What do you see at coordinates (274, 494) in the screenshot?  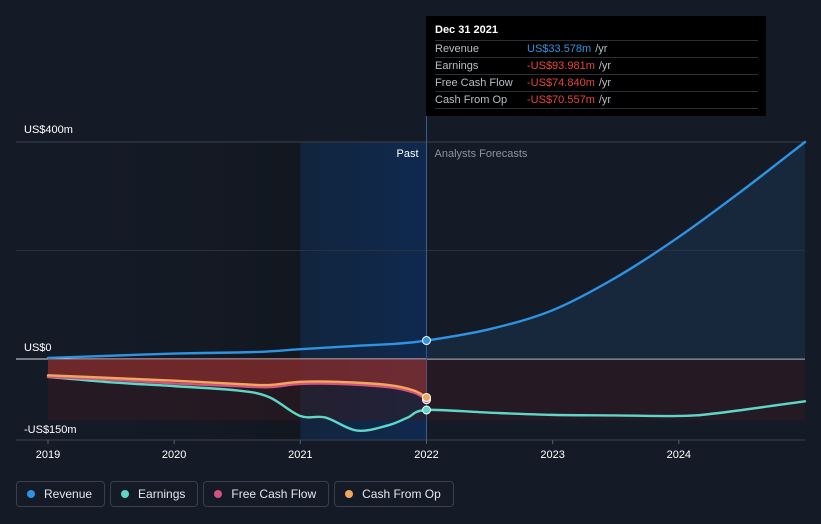 I see `legend-label: Free Cash Flow` at bounding box center [274, 494].